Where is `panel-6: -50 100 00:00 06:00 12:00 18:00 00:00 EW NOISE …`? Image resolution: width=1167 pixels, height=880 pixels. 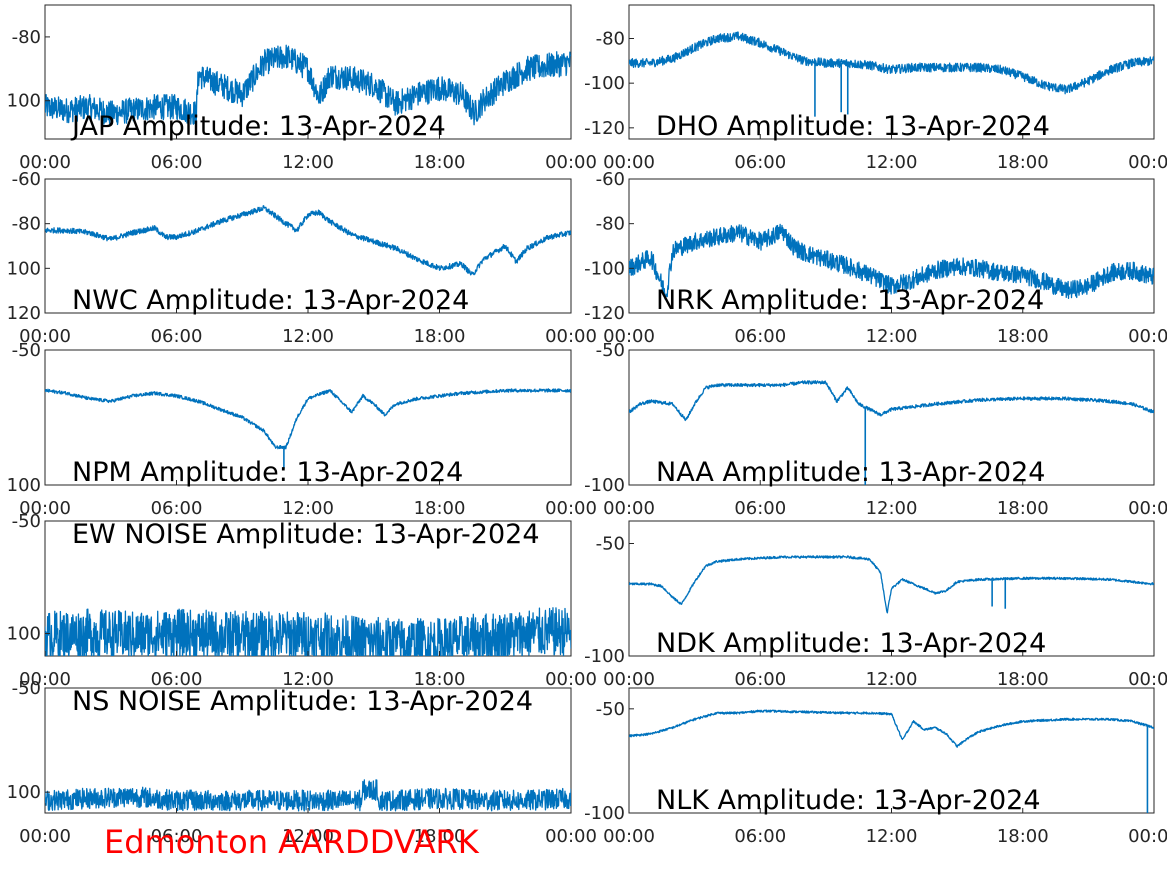 panel-6: -50 100 00:00 06:00 12:00 18:00 00:00 EW NOISE … is located at coordinates (302, 600).